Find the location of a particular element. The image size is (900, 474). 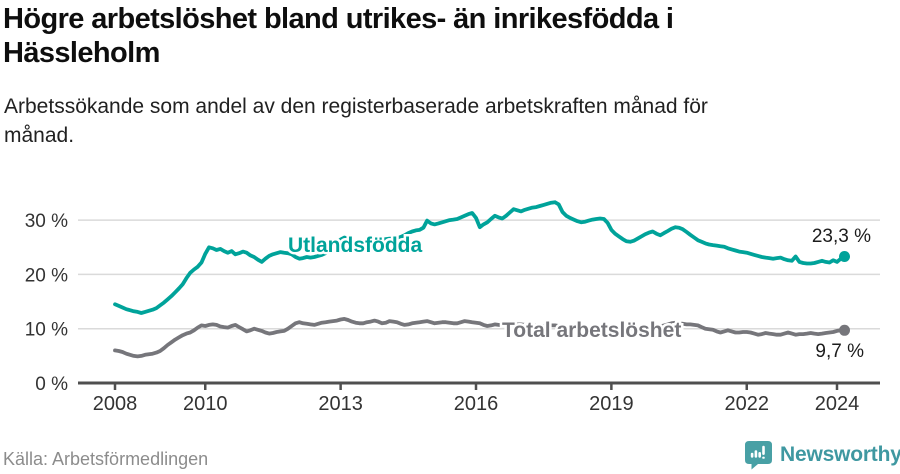

x-tick-label: 2010 is located at coordinates (205, 404).